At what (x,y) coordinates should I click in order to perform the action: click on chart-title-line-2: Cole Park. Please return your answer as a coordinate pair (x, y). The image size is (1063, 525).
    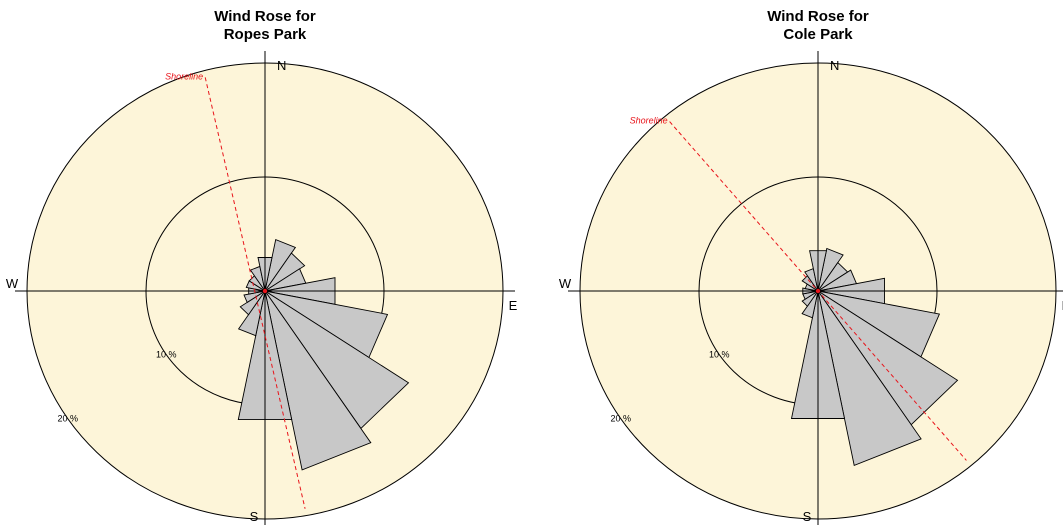
    Looking at the image, I should click on (818, 34).